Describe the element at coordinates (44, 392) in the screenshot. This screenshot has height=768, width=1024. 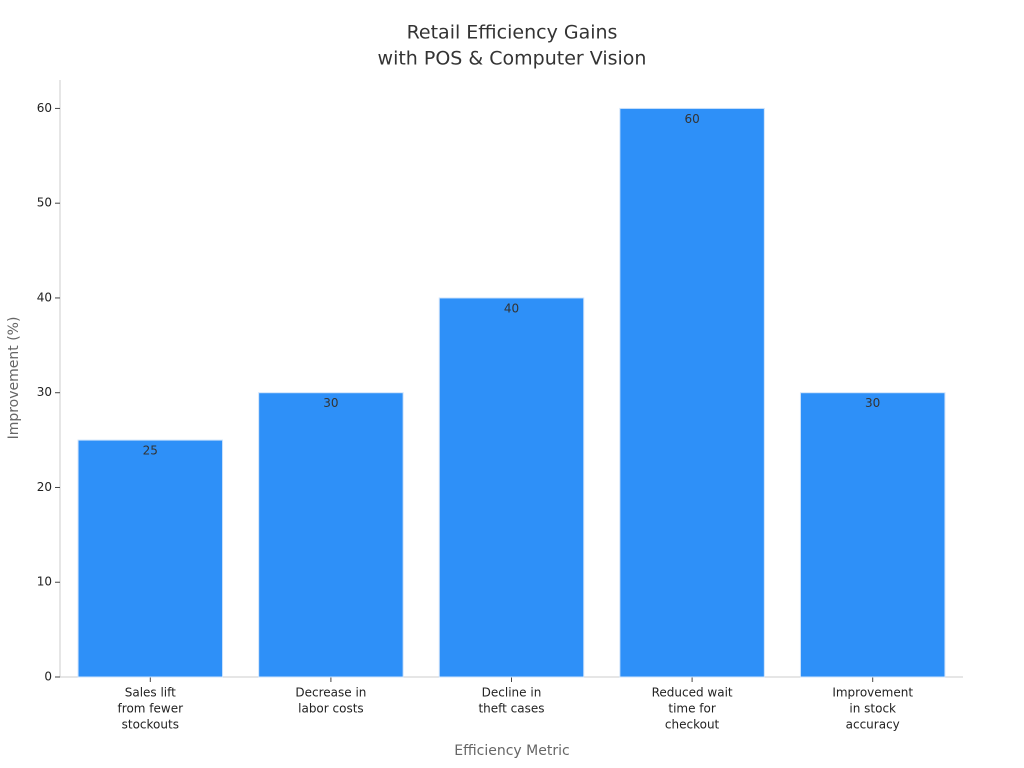
I see `y-tick-label: 30` at that location.